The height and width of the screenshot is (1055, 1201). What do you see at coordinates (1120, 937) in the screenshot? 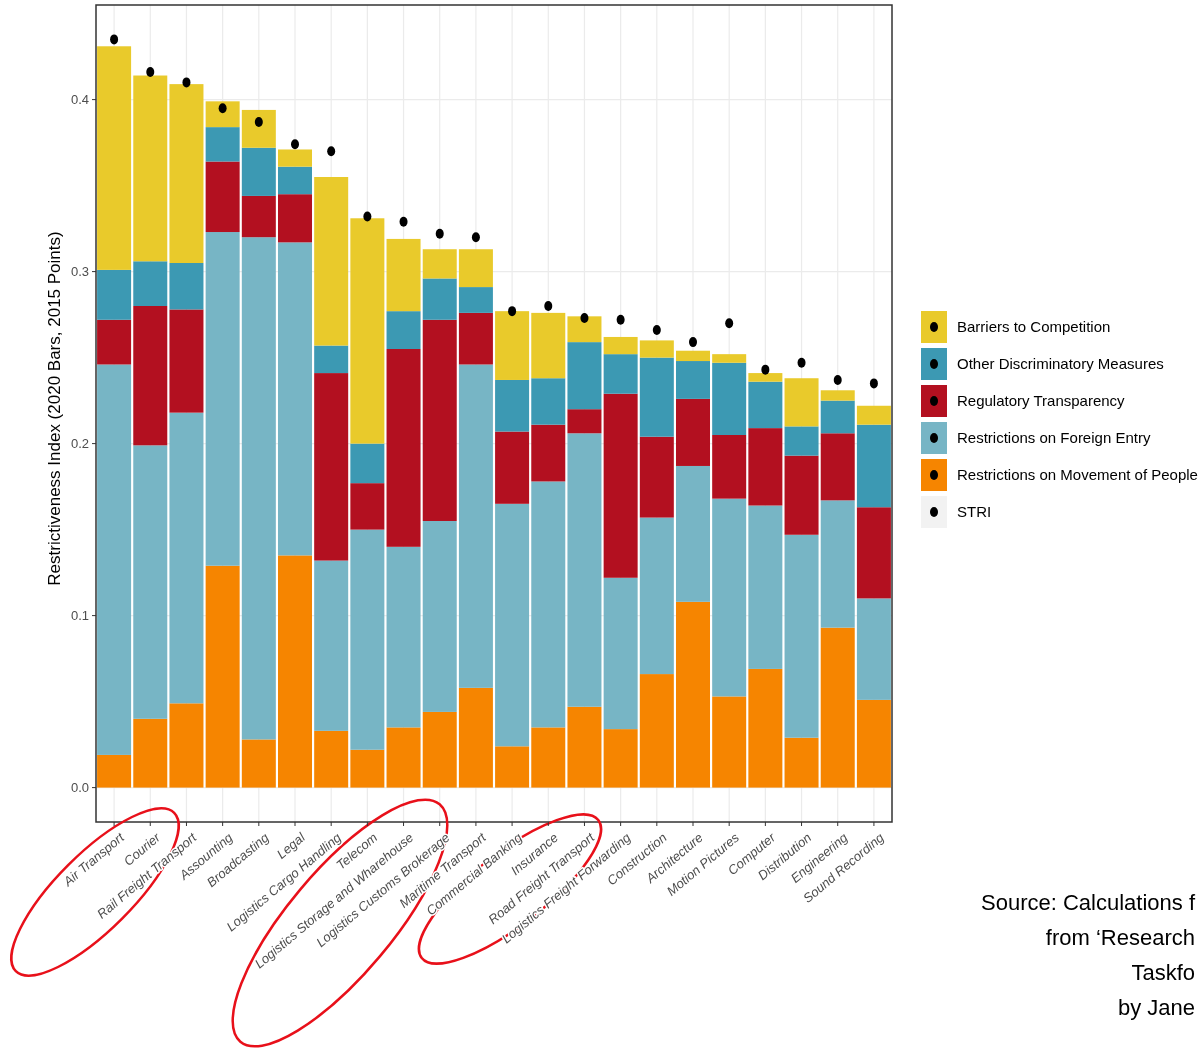
I see `text: from ‘Research` at bounding box center [1120, 937].